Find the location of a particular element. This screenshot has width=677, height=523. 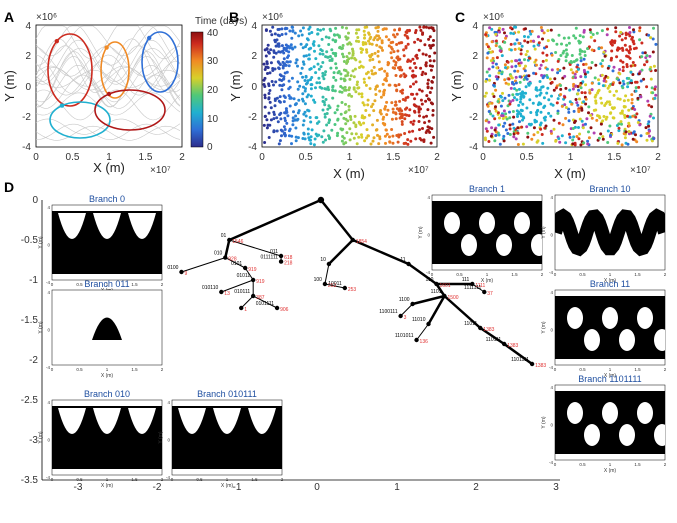

node-count: 1383 is located at coordinates (488, 330).